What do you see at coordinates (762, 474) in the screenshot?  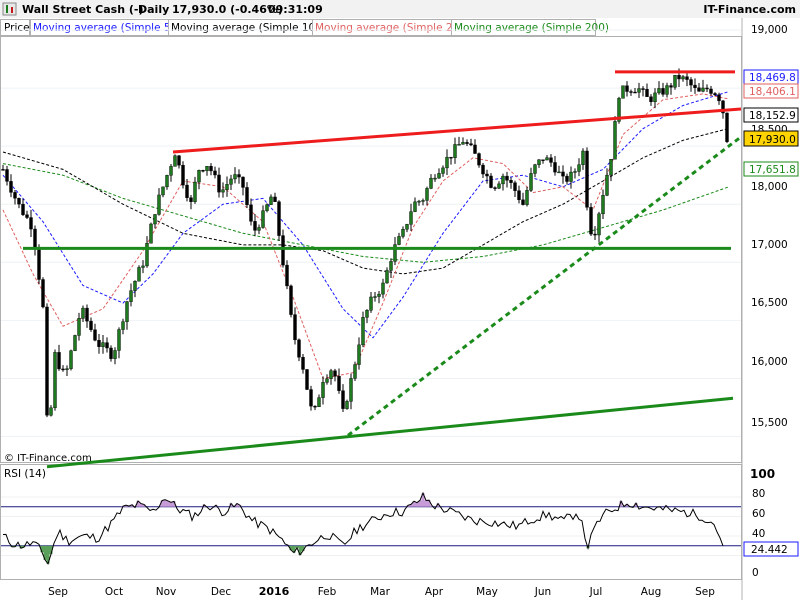 I see `rsi-tick-label: 100` at bounding box center [762, 474].